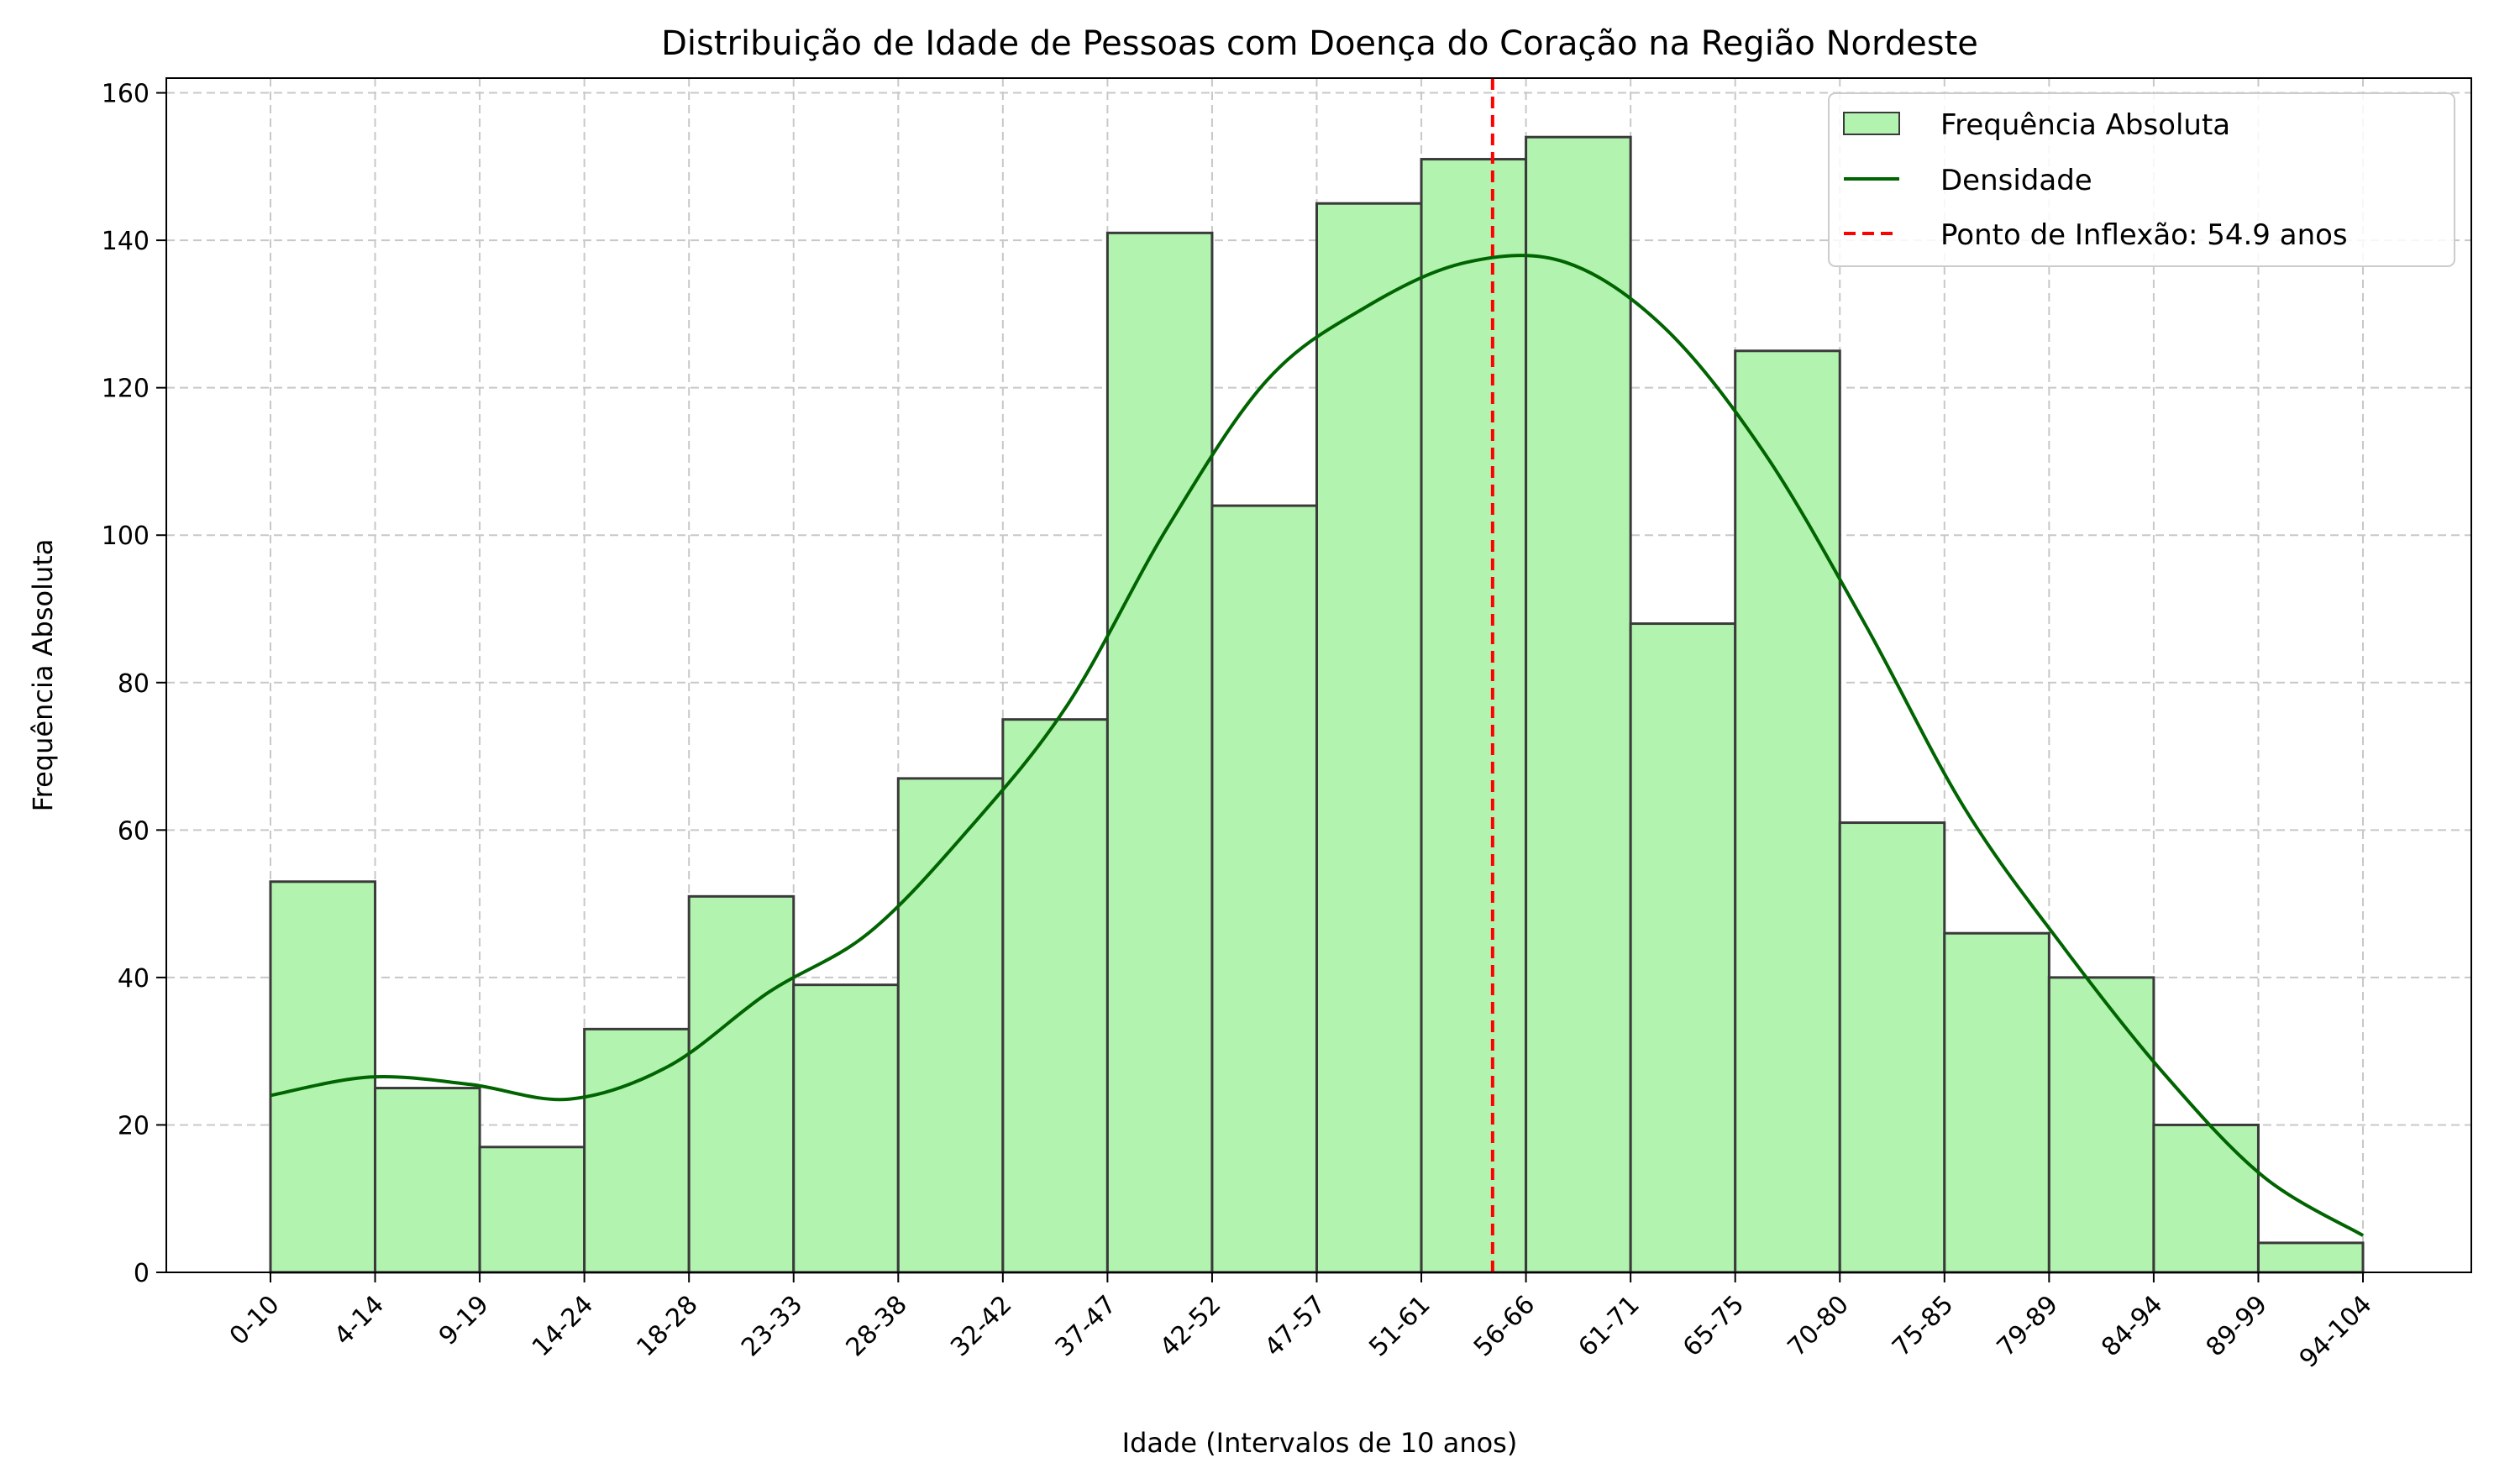 The height and width of the screenshot is (1484, 2494). I want to click on x-tick-label: 42-52, so click(1190, 1326).